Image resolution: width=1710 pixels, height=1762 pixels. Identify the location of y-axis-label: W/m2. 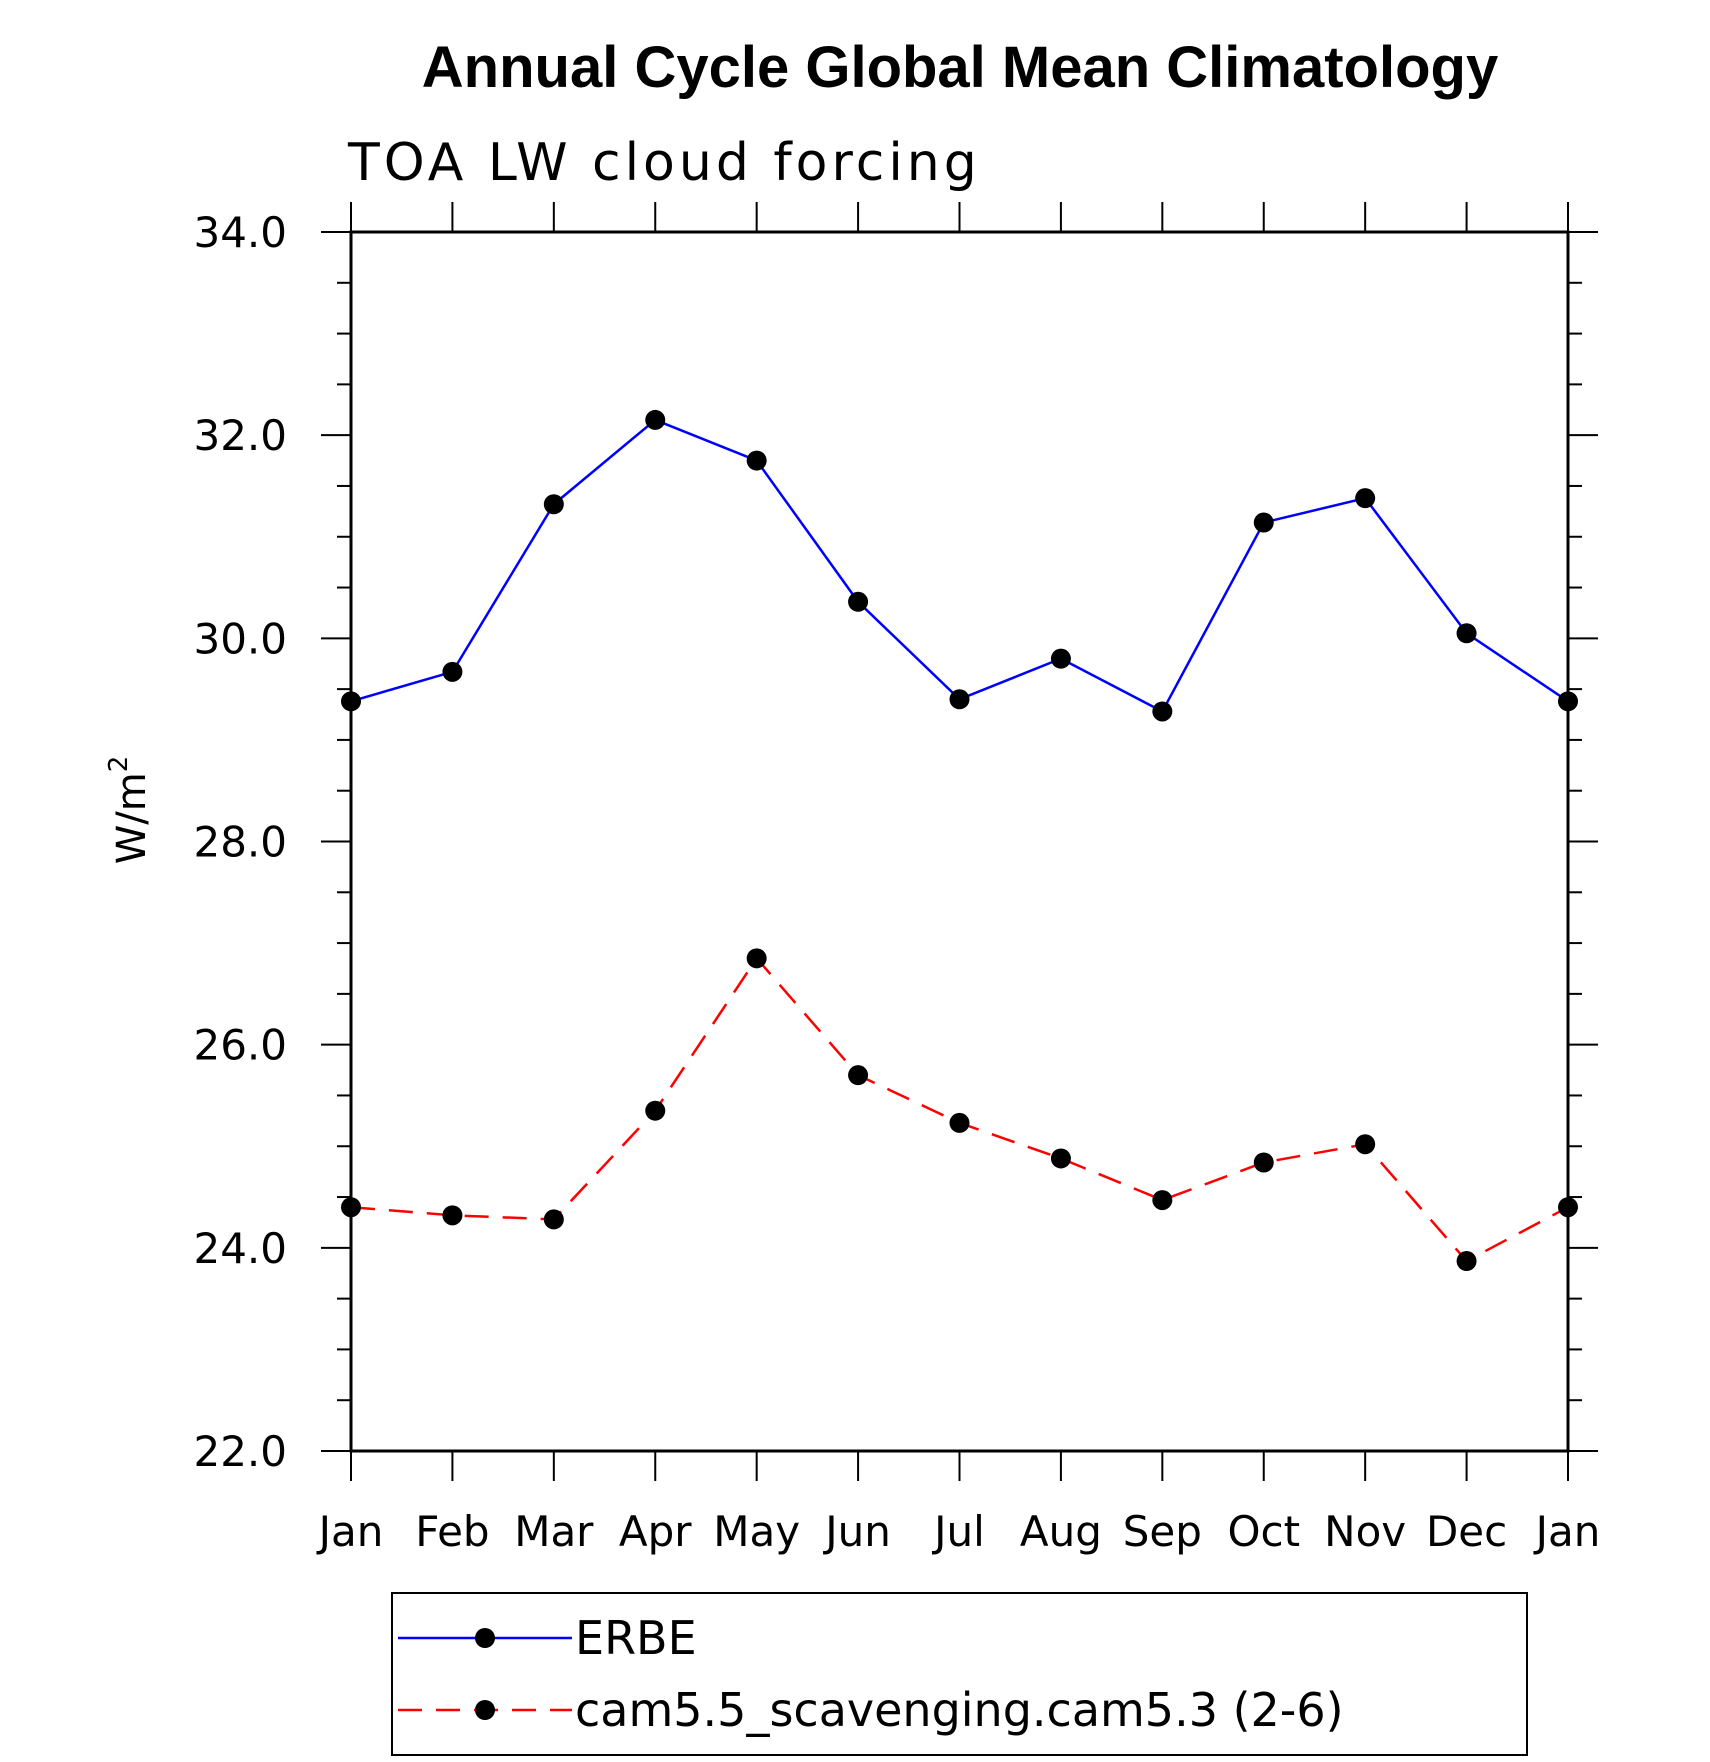
(129, 810).